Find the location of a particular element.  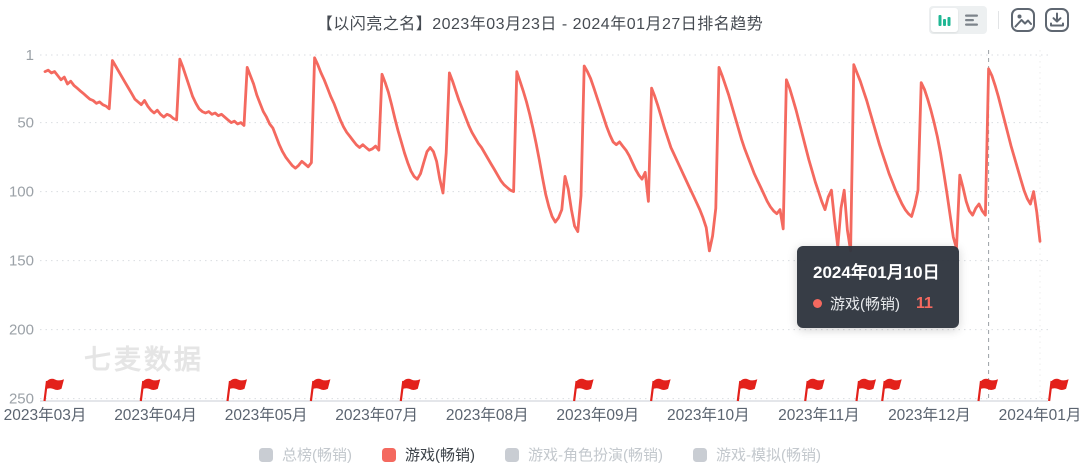

x-tick-label: 2024年01月 is located at coordinates (1039, 415).